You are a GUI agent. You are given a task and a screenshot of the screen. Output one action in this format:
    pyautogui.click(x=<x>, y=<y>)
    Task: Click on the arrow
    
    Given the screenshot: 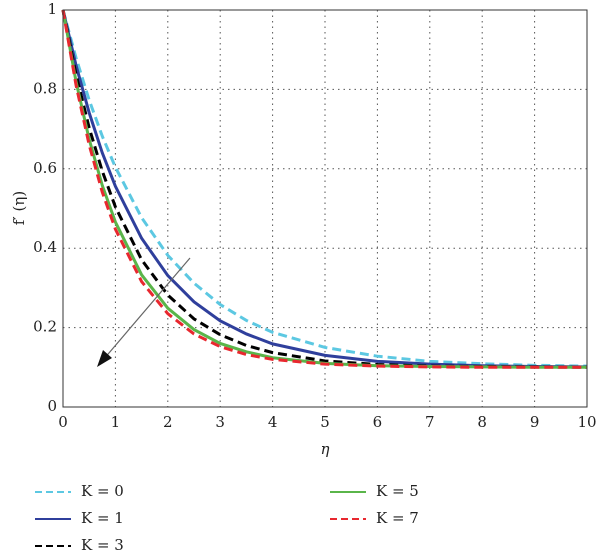 What is the action you would take?
    pyautogui.click(x=144, y=312)
    